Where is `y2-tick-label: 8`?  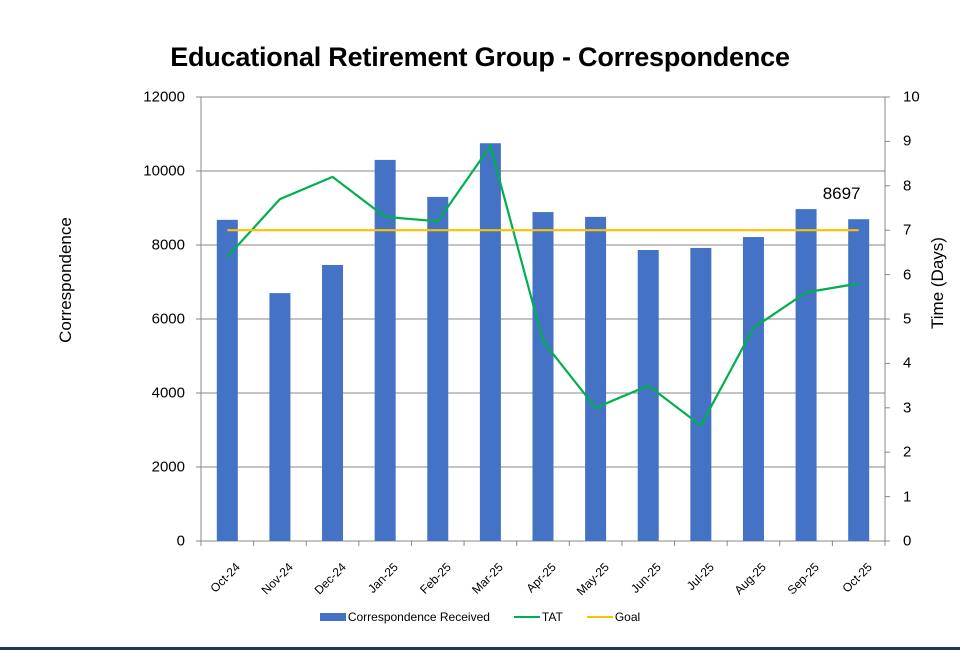
y2-tick-label: 8 is located at coordinates (907, 186).